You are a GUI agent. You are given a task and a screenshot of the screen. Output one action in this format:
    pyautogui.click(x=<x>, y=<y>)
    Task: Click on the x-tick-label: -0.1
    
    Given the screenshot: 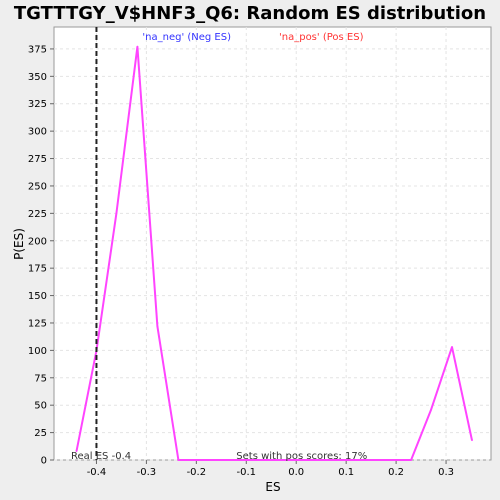 What is the action you would take?
    pyautogui.click(x=247, y=472)
    